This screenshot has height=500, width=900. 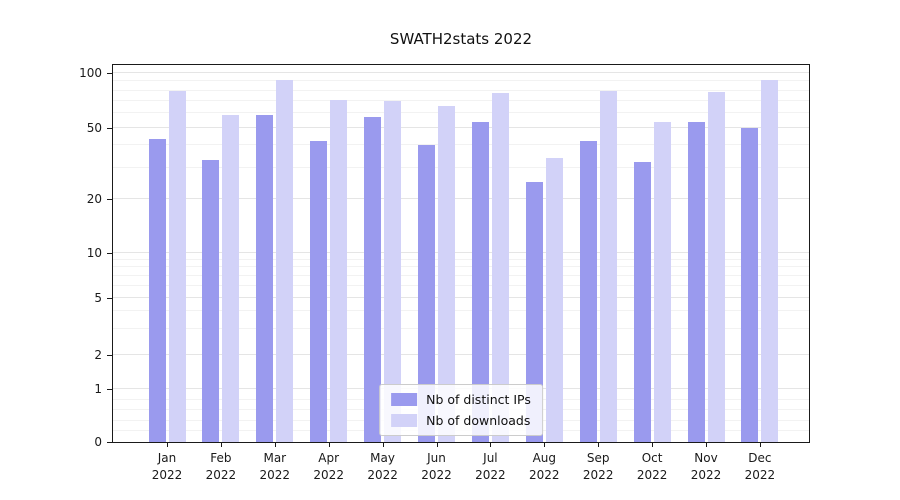 I want to click on y-tick-label: 10, so click(x=94, y=253).